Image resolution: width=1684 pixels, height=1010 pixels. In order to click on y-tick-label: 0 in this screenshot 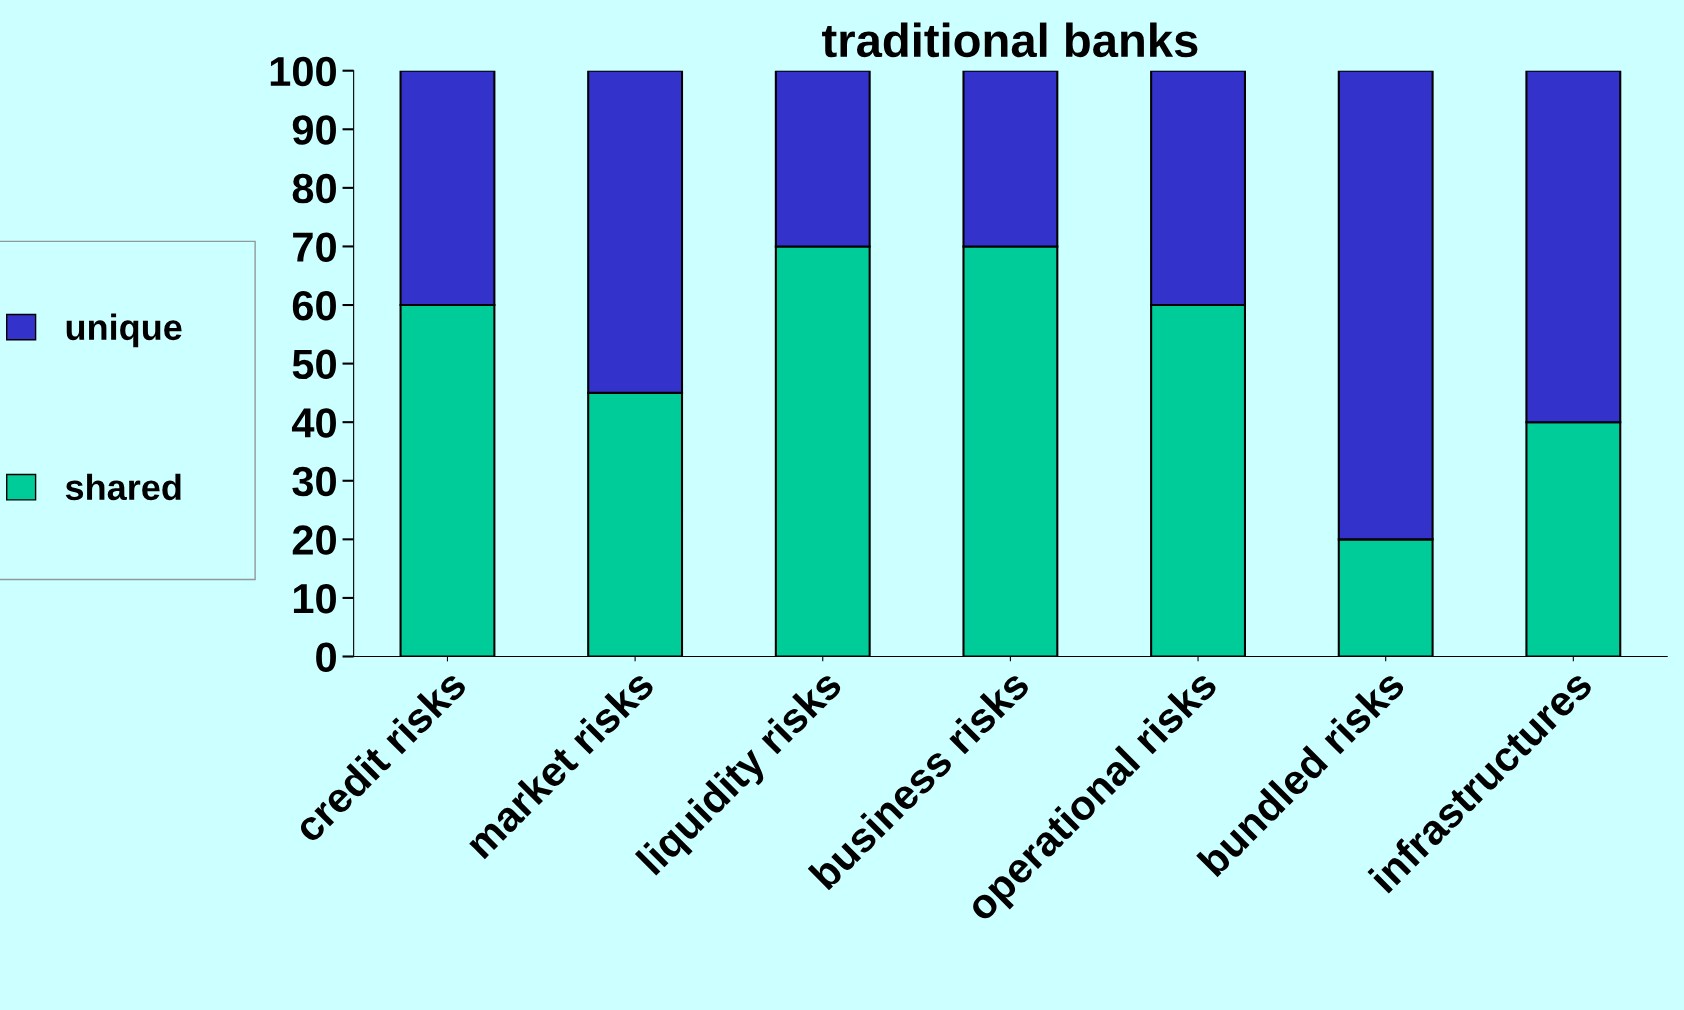, I will do `click(326, 657)`.